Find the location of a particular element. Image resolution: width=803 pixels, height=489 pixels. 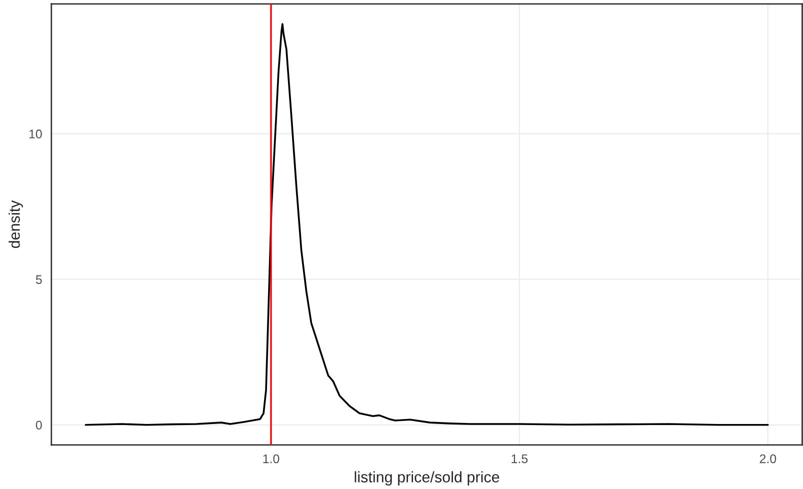

y-tick-label: 5 is located at coordinates (39, 279).